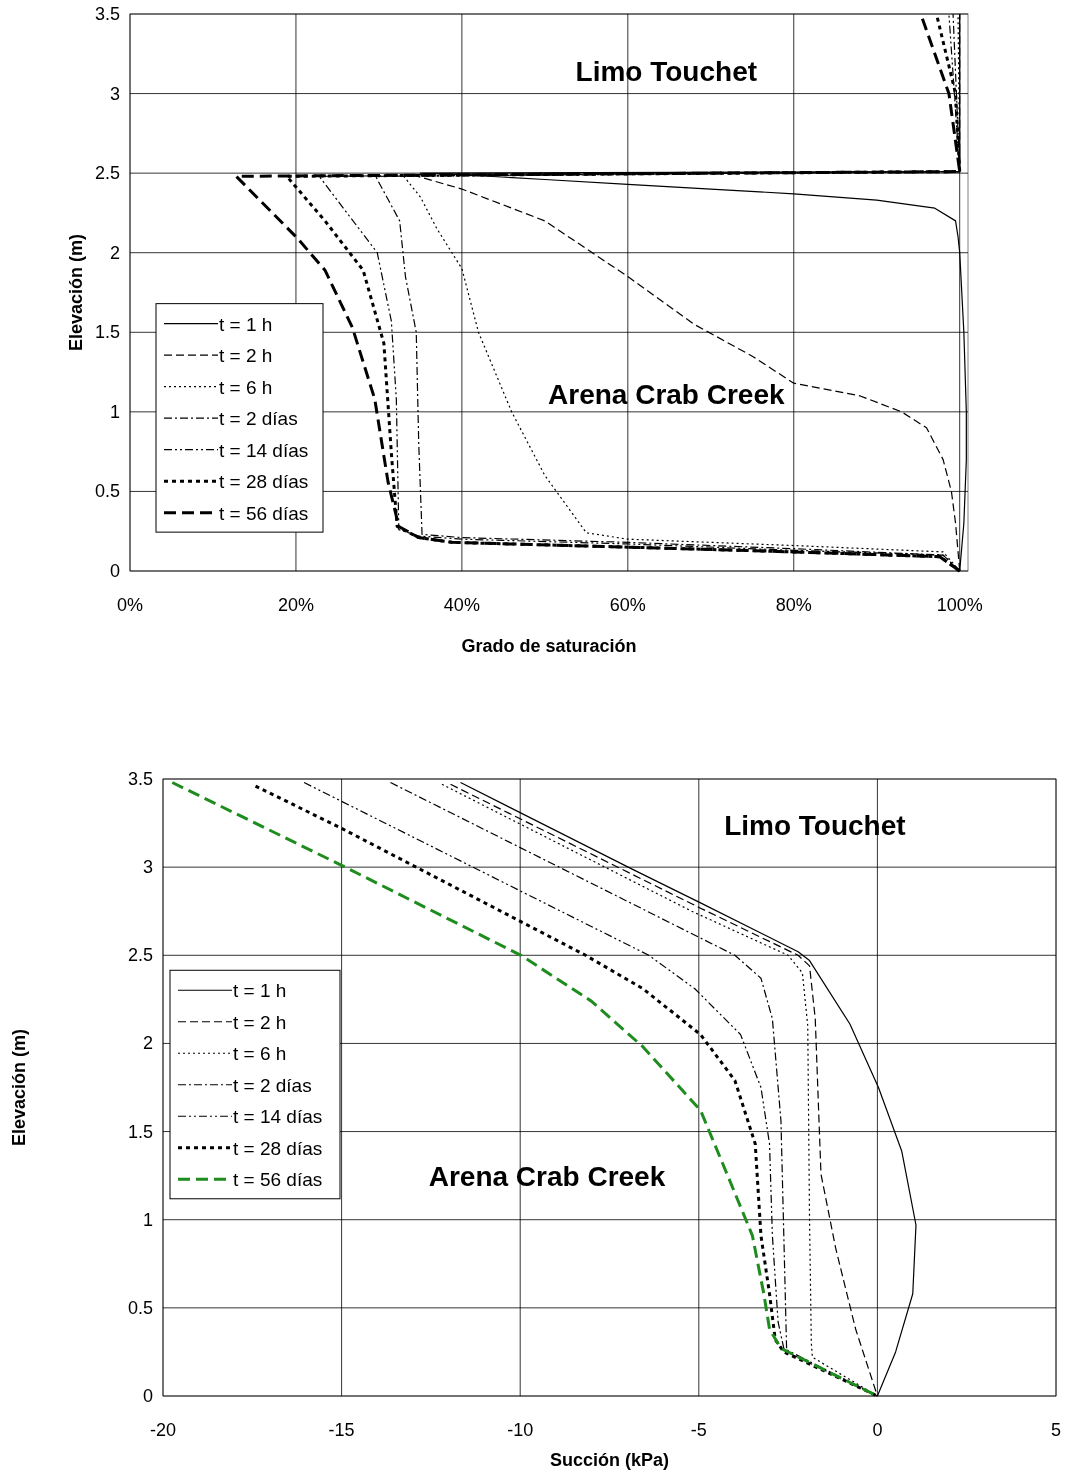 The height and width of the screenshot is (1476, 1071). I want to click on x-tick-label: 0, so click(877, 1430).